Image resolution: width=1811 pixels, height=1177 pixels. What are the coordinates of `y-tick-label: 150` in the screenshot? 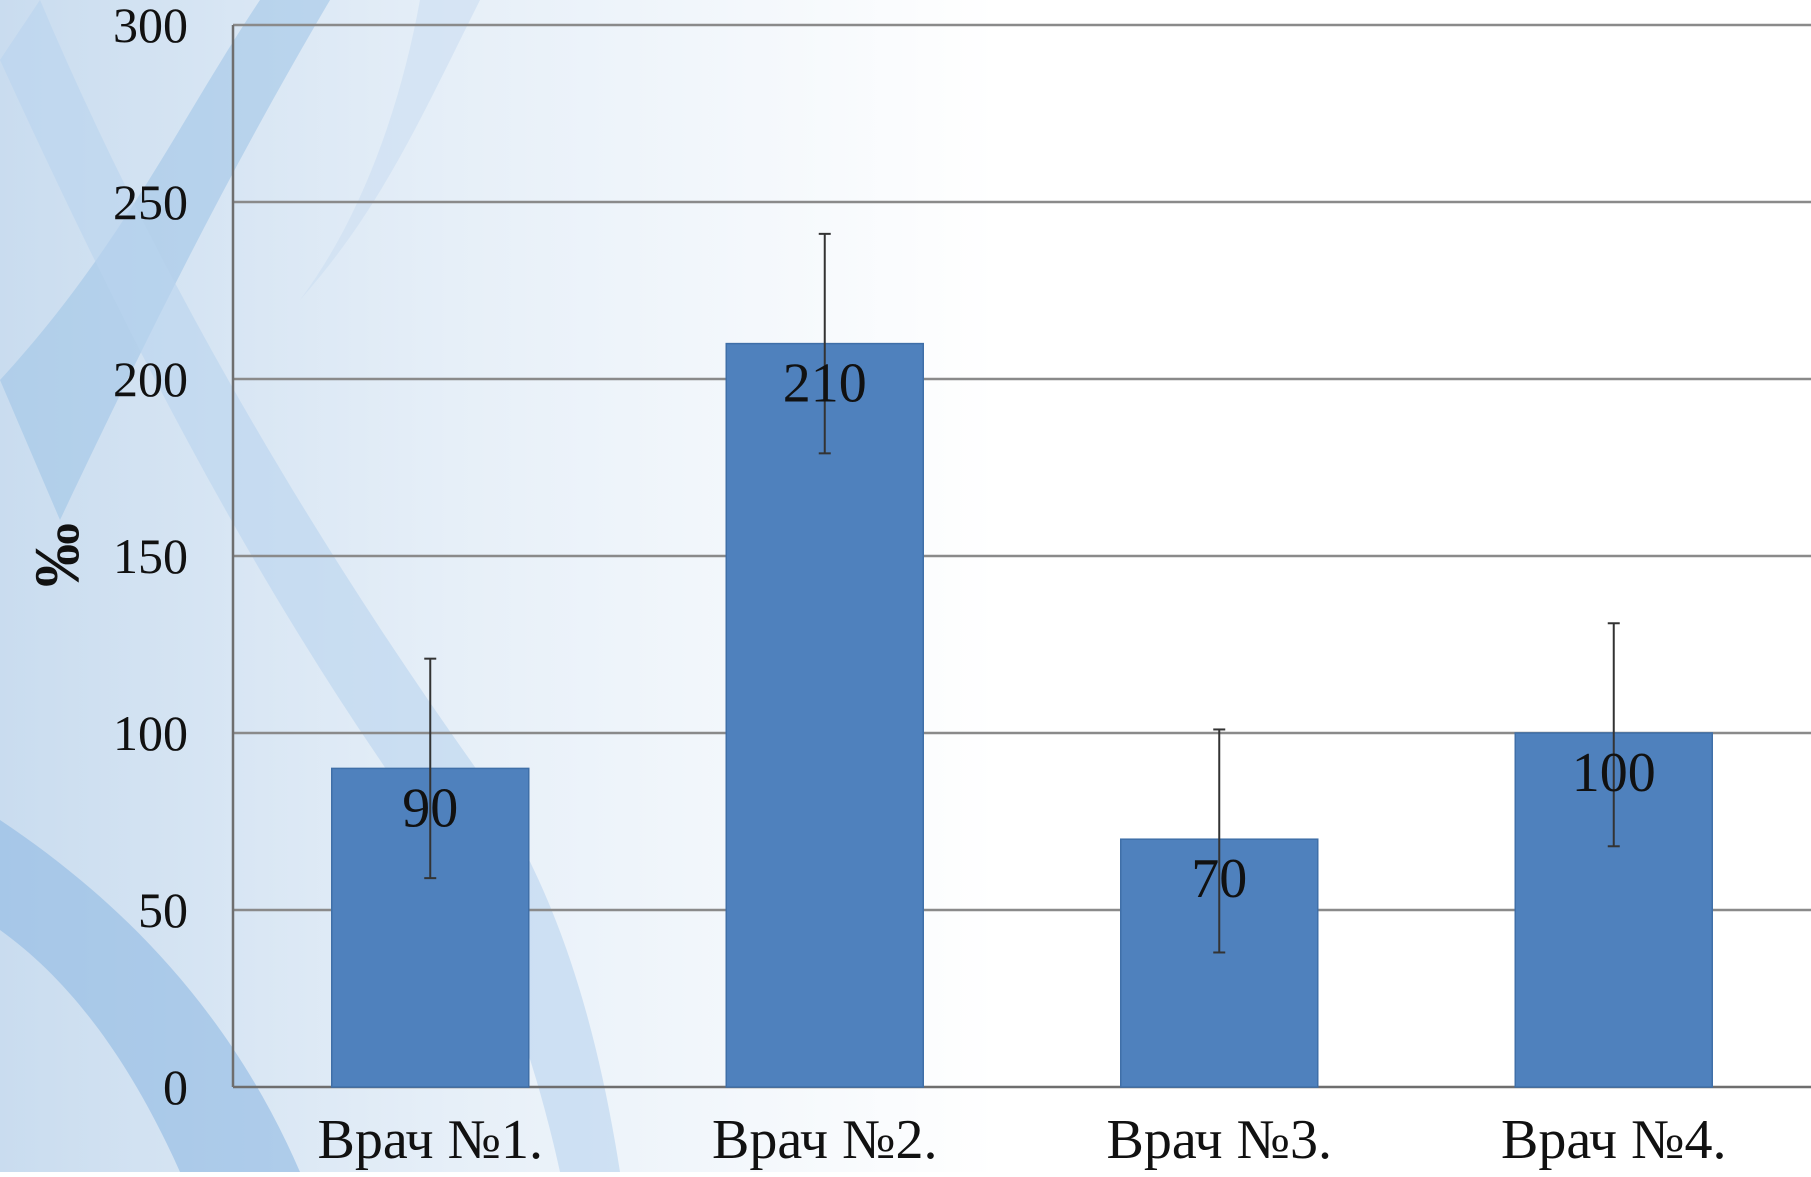 It's located at (150, 556).